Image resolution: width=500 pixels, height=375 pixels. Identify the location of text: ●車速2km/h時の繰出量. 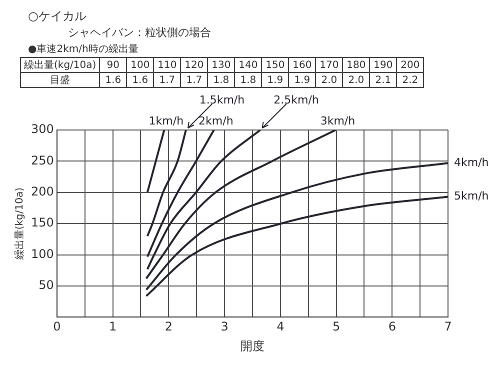
(84, 49).